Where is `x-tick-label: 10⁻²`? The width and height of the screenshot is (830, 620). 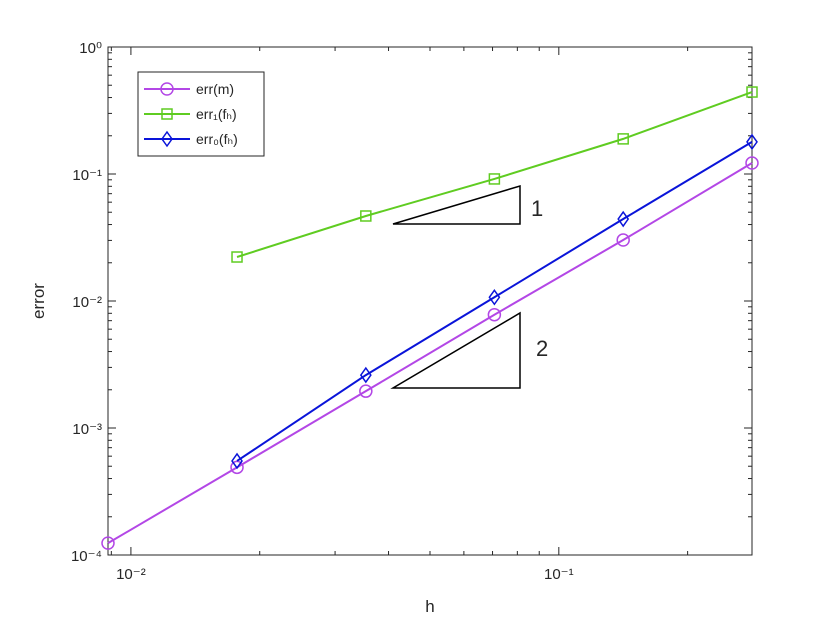
x-tick-label: 10⁻² is located at coordinates (131, 574).